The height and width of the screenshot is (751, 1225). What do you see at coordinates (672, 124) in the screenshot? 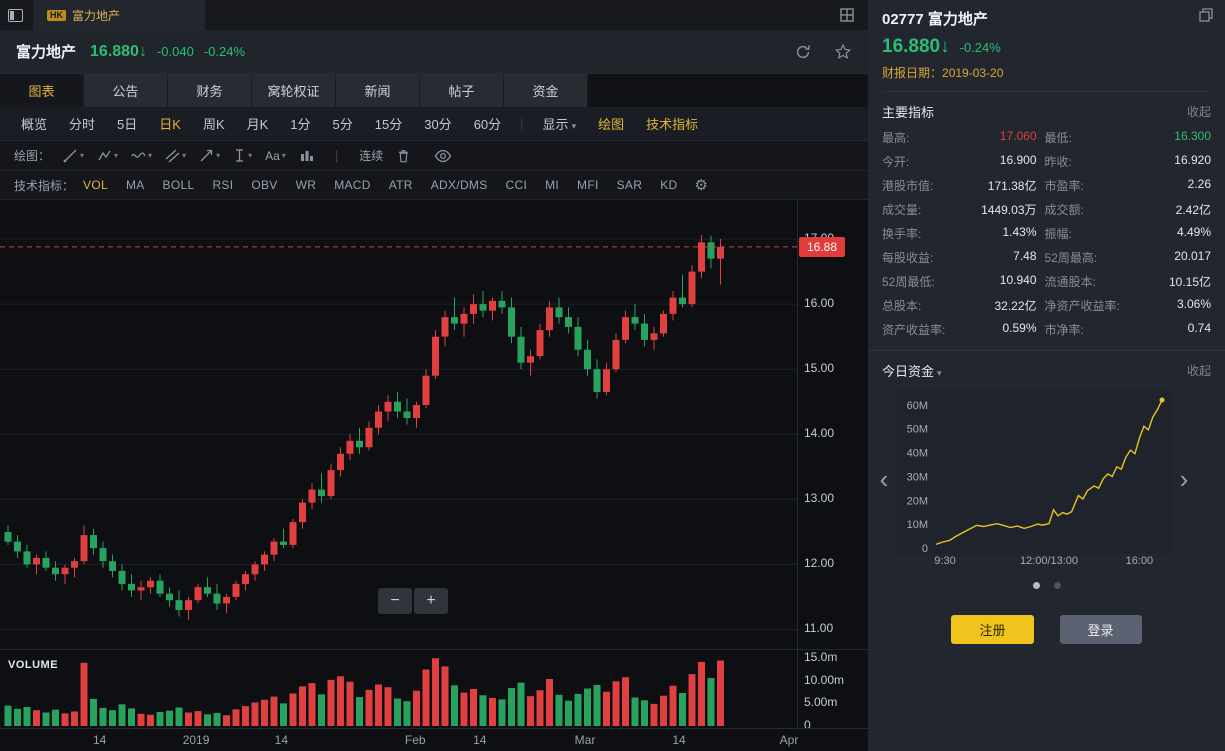
I see `tech-indicator-menu: 技术指标` at bounding box center [672, 124].